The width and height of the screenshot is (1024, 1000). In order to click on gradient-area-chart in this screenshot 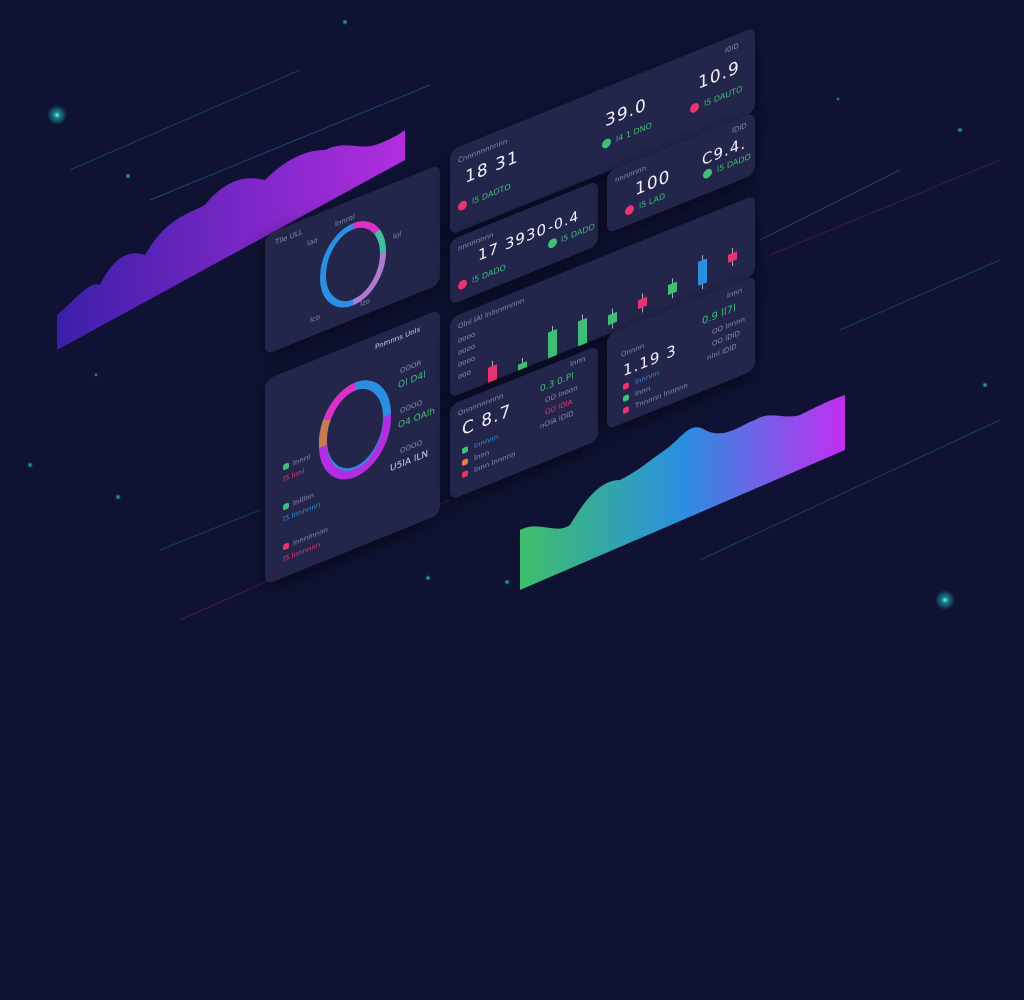, I will do `click(682, 492)`.